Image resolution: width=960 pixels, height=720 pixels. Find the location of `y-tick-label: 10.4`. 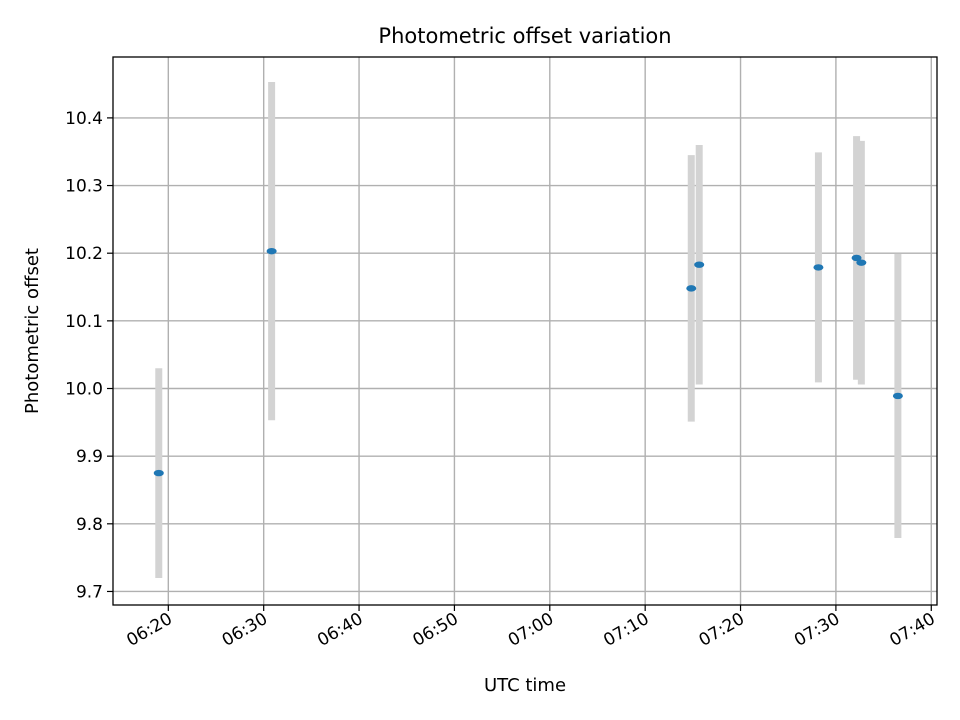

y-tick-label: 10.4 is located at coordinates (84, 119).